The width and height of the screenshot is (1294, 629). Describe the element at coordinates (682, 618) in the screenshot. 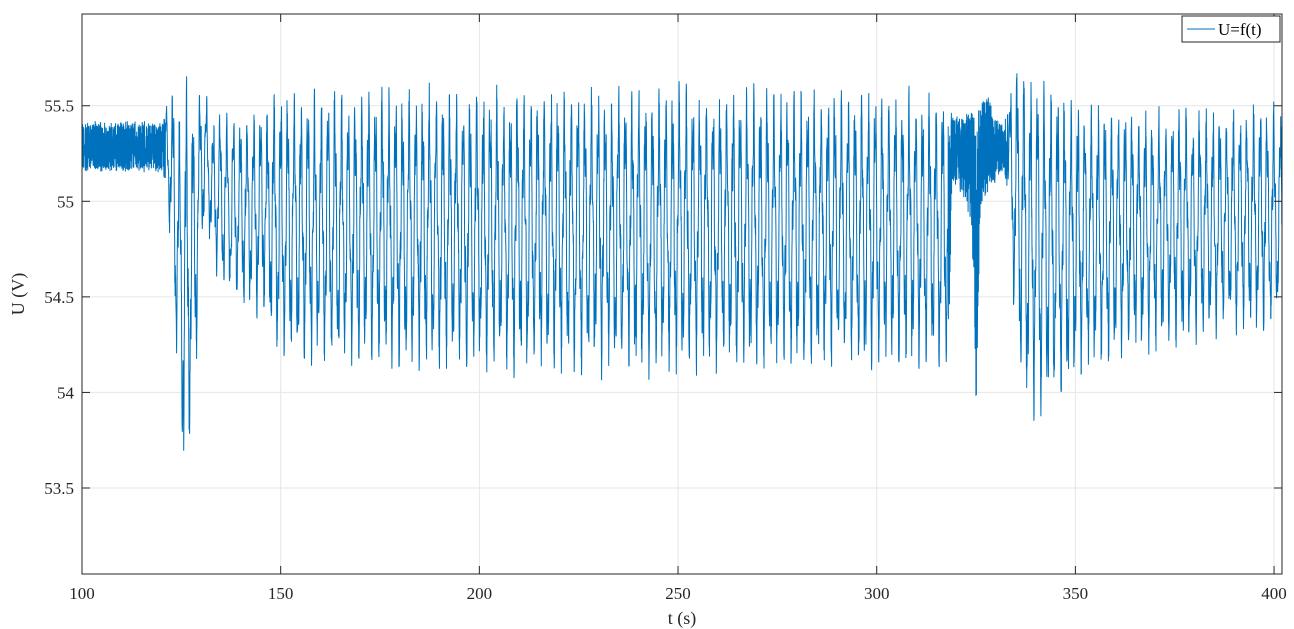

I see `x-axis-label: t (s)` at that location.